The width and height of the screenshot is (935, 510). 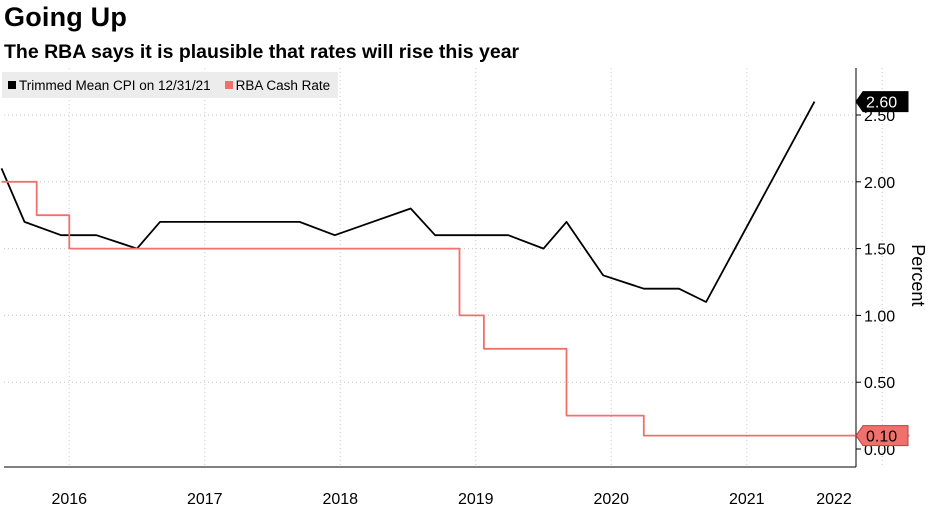 I want to click on y-tick-label: 0.50, so click(x=879, y=383).